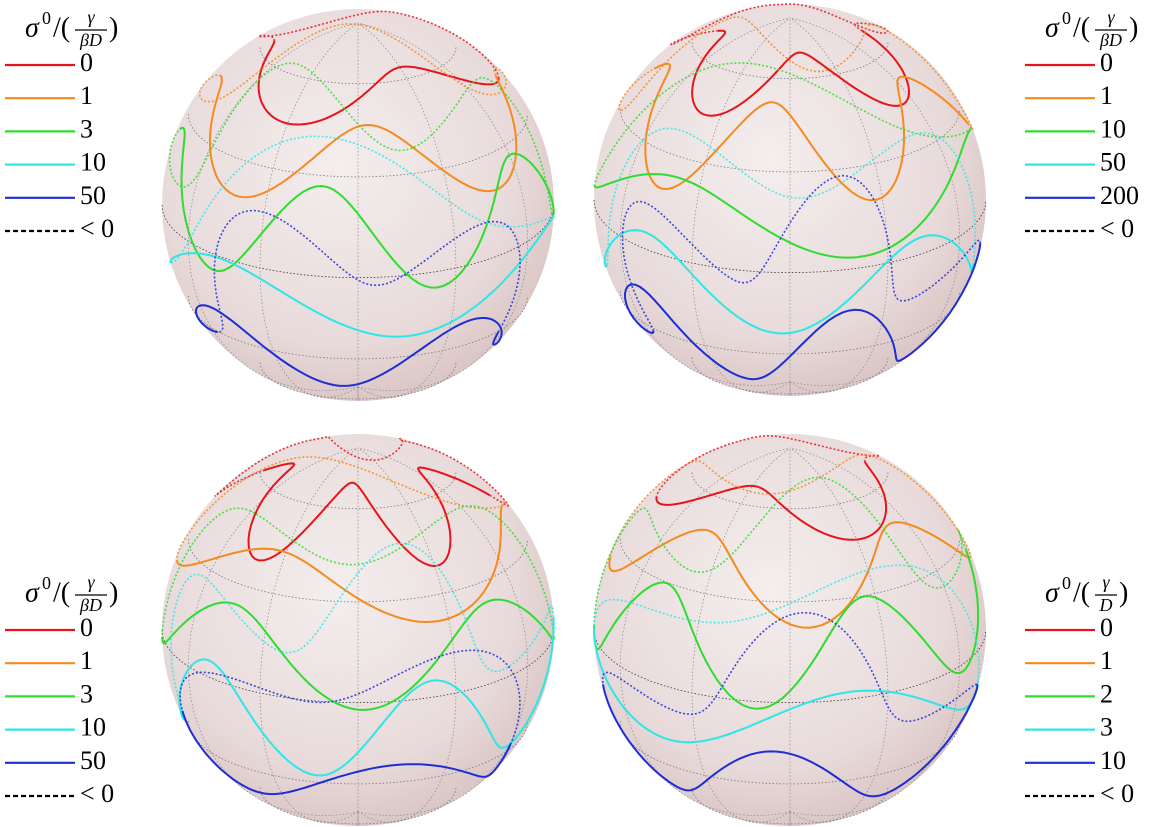 The width and height of the screenshot is (1161, 827). I want to click on legend-label: 200, so click(1119, 195).